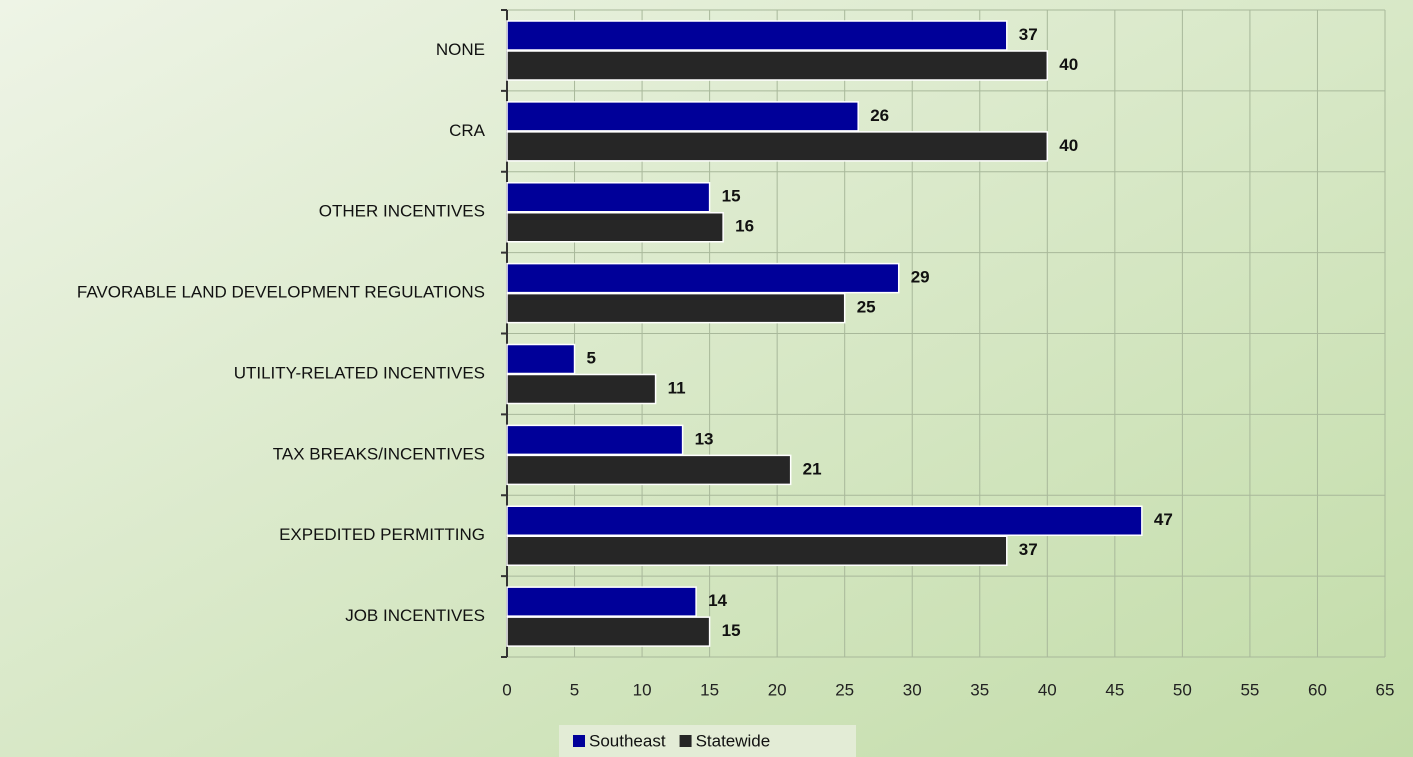  What do you see at coordinates (879, 115) in the screenshot?
I see `value-label: 26` at bounding box center [879, 115].